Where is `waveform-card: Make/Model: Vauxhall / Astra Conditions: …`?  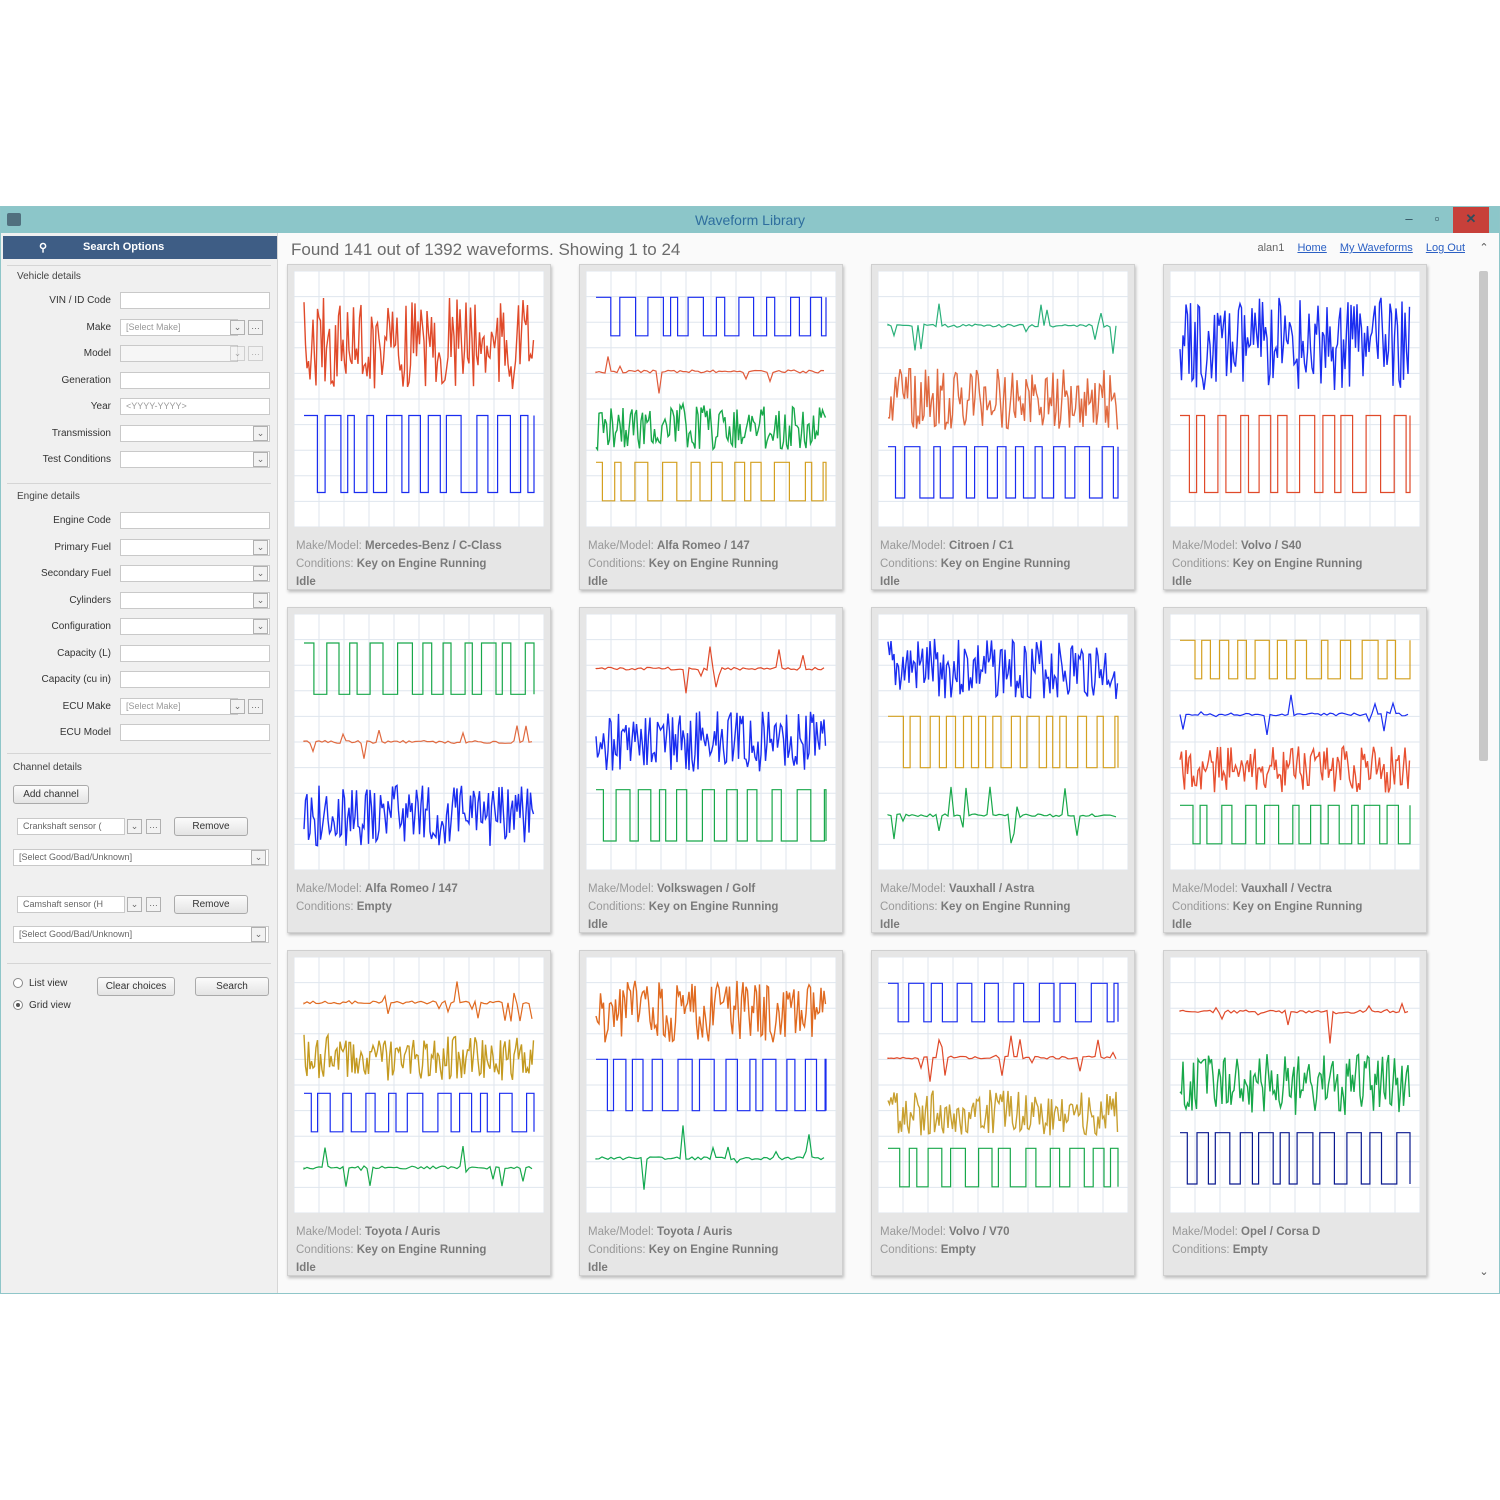
waveform-card: Make/Model: Vauxhall / Astra Conditions: … is located at coordinates (1003, 770).